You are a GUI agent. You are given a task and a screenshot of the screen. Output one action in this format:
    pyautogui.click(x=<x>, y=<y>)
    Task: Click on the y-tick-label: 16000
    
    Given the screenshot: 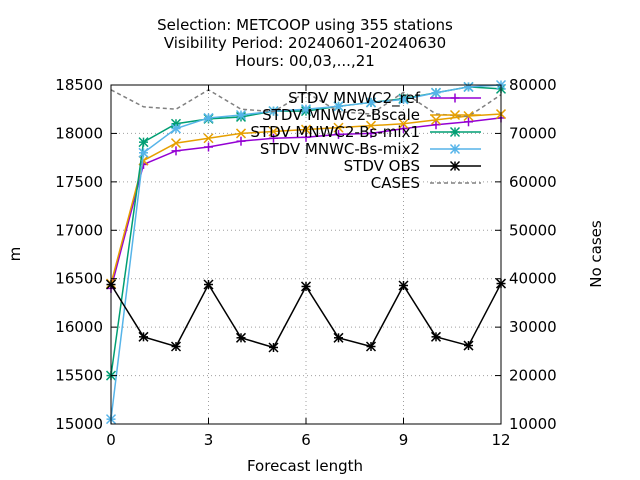 What is the action you would take?
    pyautogui.click(x=79, y=327)
    